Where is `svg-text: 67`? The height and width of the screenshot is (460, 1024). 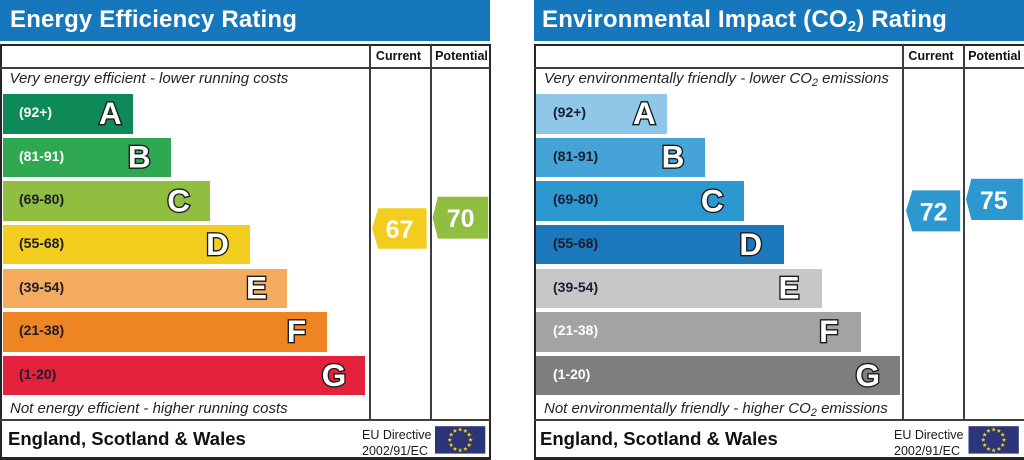 svg-text: 67 is located at coordinates (400, 230).